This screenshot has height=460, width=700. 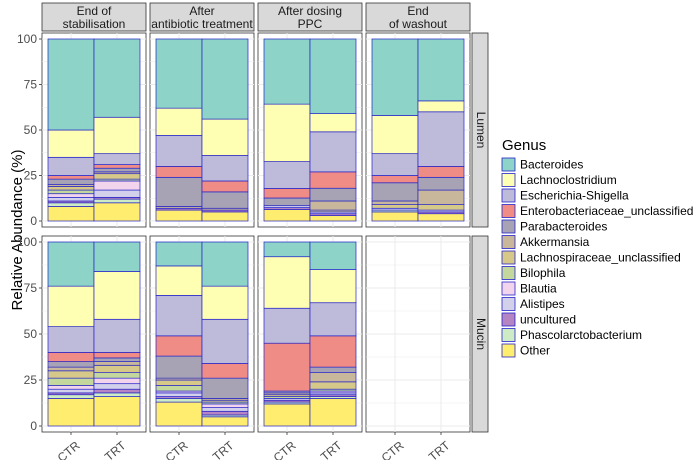 What do you see at coordinates (481, 130) in the screenshot?
I see `facet-strip-label: Lumen` at bounding box center [481, 130].